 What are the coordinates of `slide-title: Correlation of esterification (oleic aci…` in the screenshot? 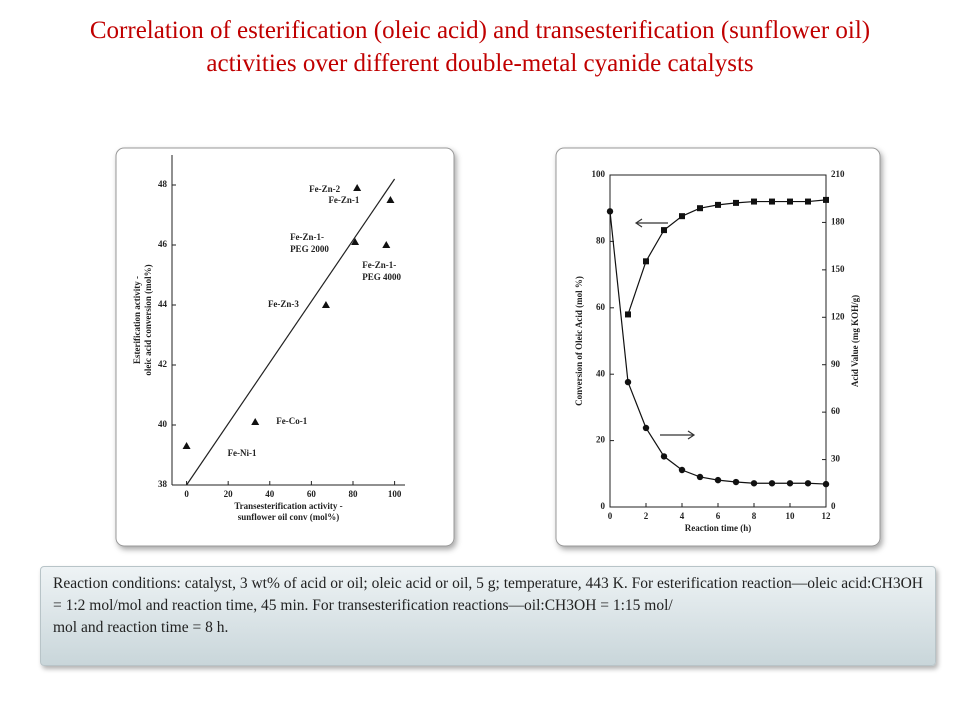 It's located at (480, 47).